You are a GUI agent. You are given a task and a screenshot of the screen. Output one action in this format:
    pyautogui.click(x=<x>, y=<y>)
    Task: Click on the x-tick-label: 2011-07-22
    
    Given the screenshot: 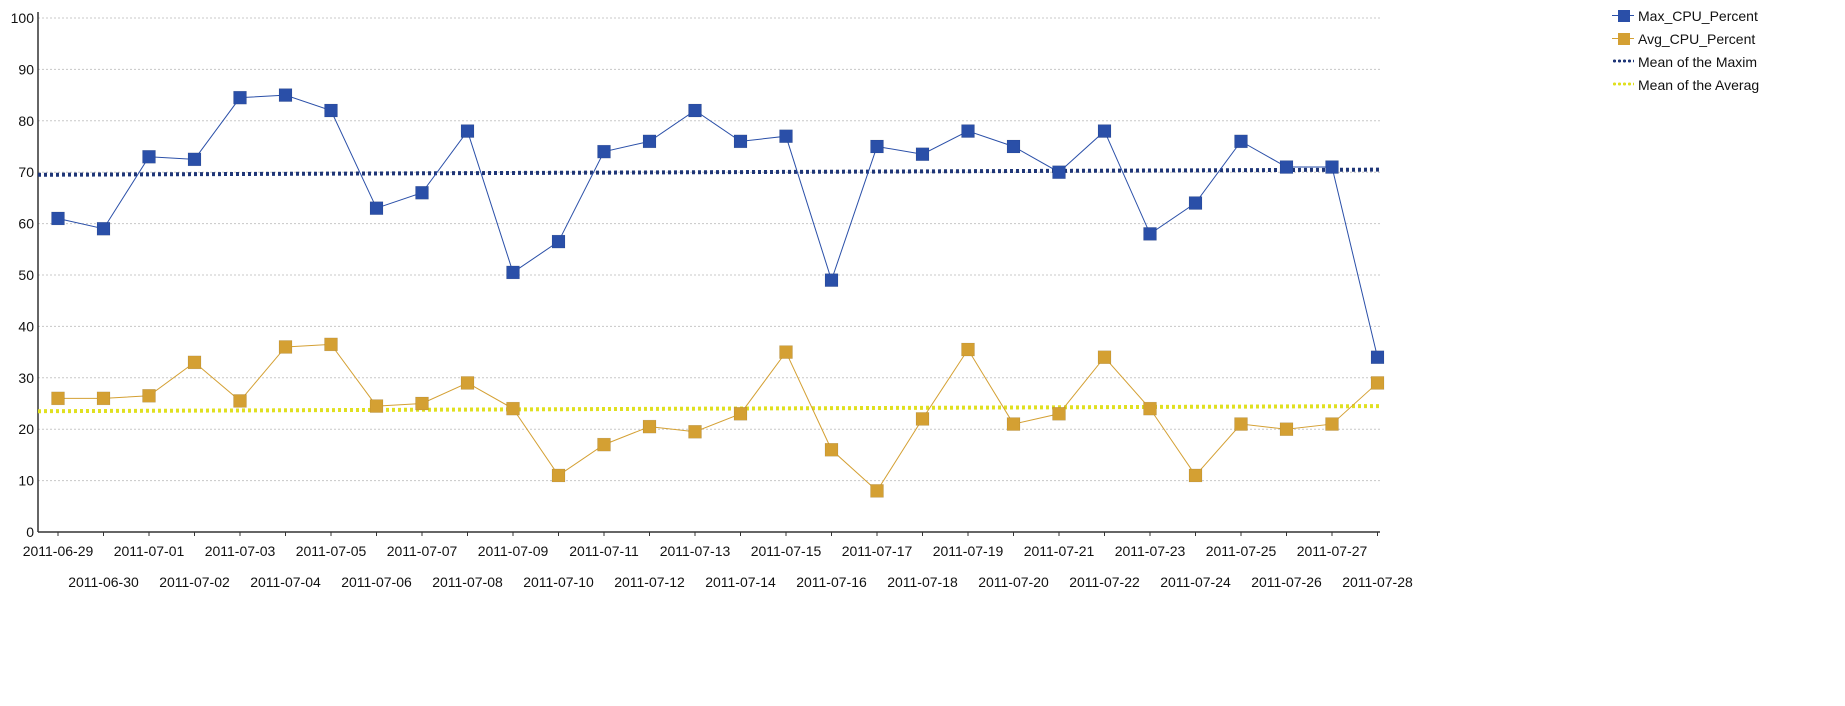 What is the action you would take?
    pyautogui.click(x=1104, y=582)
    